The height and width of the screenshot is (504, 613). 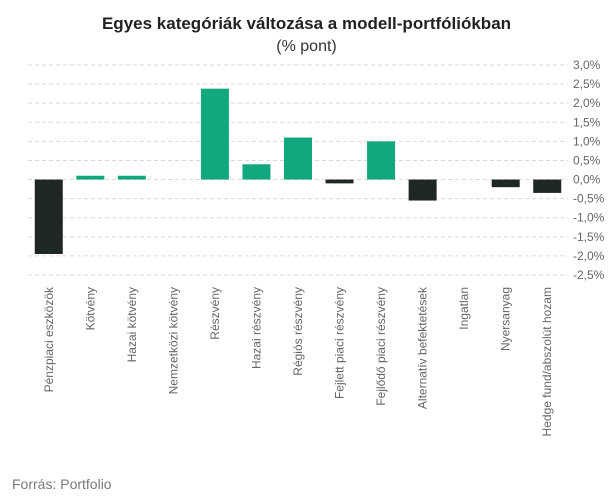 I want to click on category-label: Nyersanyag, so click(x=506, y=319).